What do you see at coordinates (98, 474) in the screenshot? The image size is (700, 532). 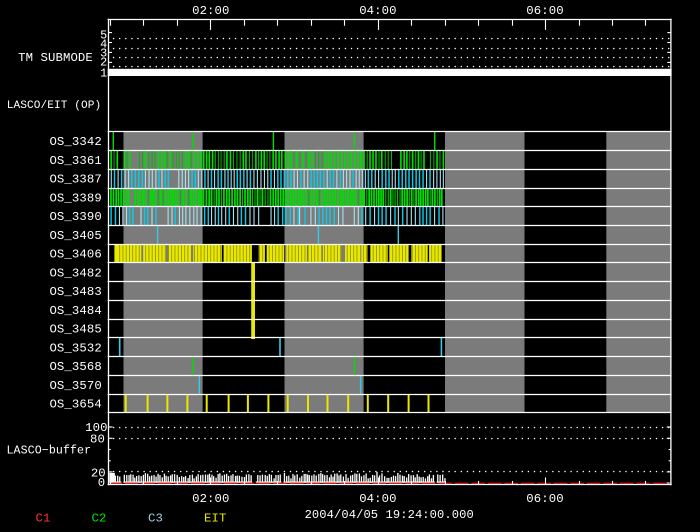 I see `svg-text: 20` at bounding box center [98, 474].